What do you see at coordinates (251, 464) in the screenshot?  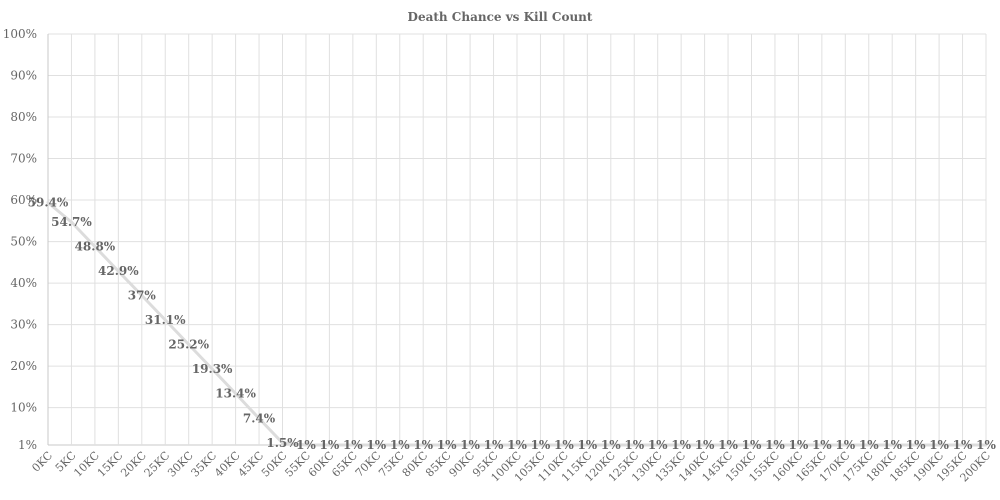 I see `x-tick-label: 45KC` at bounding box center [251, 464].